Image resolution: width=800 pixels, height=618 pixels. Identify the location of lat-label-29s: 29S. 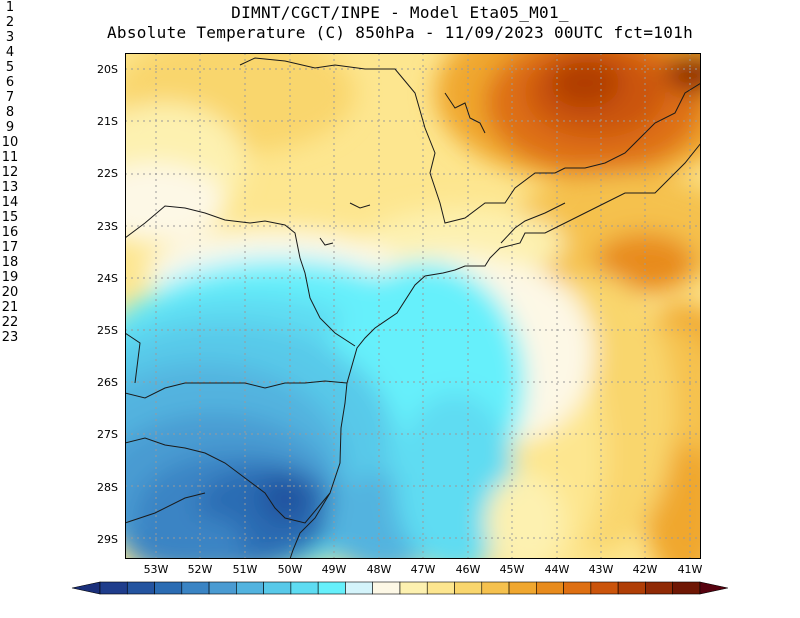
(107, 539).